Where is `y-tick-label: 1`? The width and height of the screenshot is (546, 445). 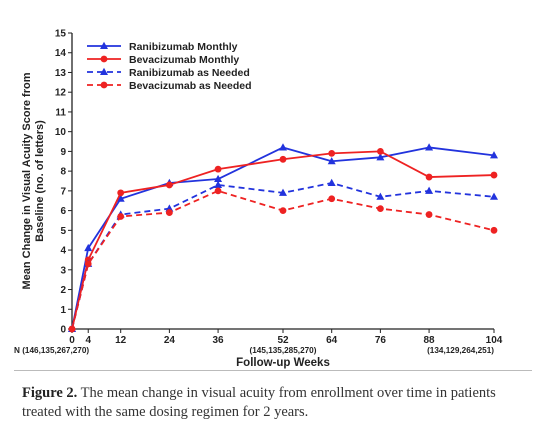 y-tick-label: 1 is located at coordinates (63, 310).